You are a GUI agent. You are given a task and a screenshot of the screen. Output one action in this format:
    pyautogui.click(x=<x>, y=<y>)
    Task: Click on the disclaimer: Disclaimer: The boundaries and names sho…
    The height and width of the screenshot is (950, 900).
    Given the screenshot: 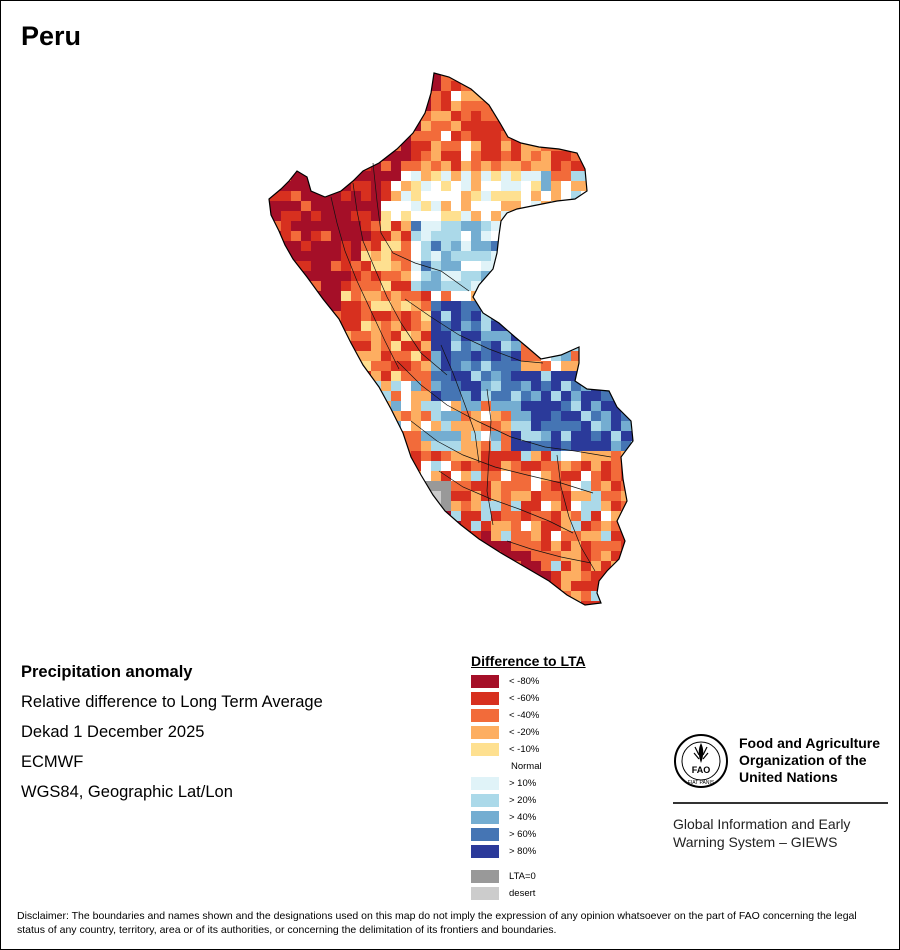 What is the action you would take?
    pyautogui.click(x=437, y=923)
    